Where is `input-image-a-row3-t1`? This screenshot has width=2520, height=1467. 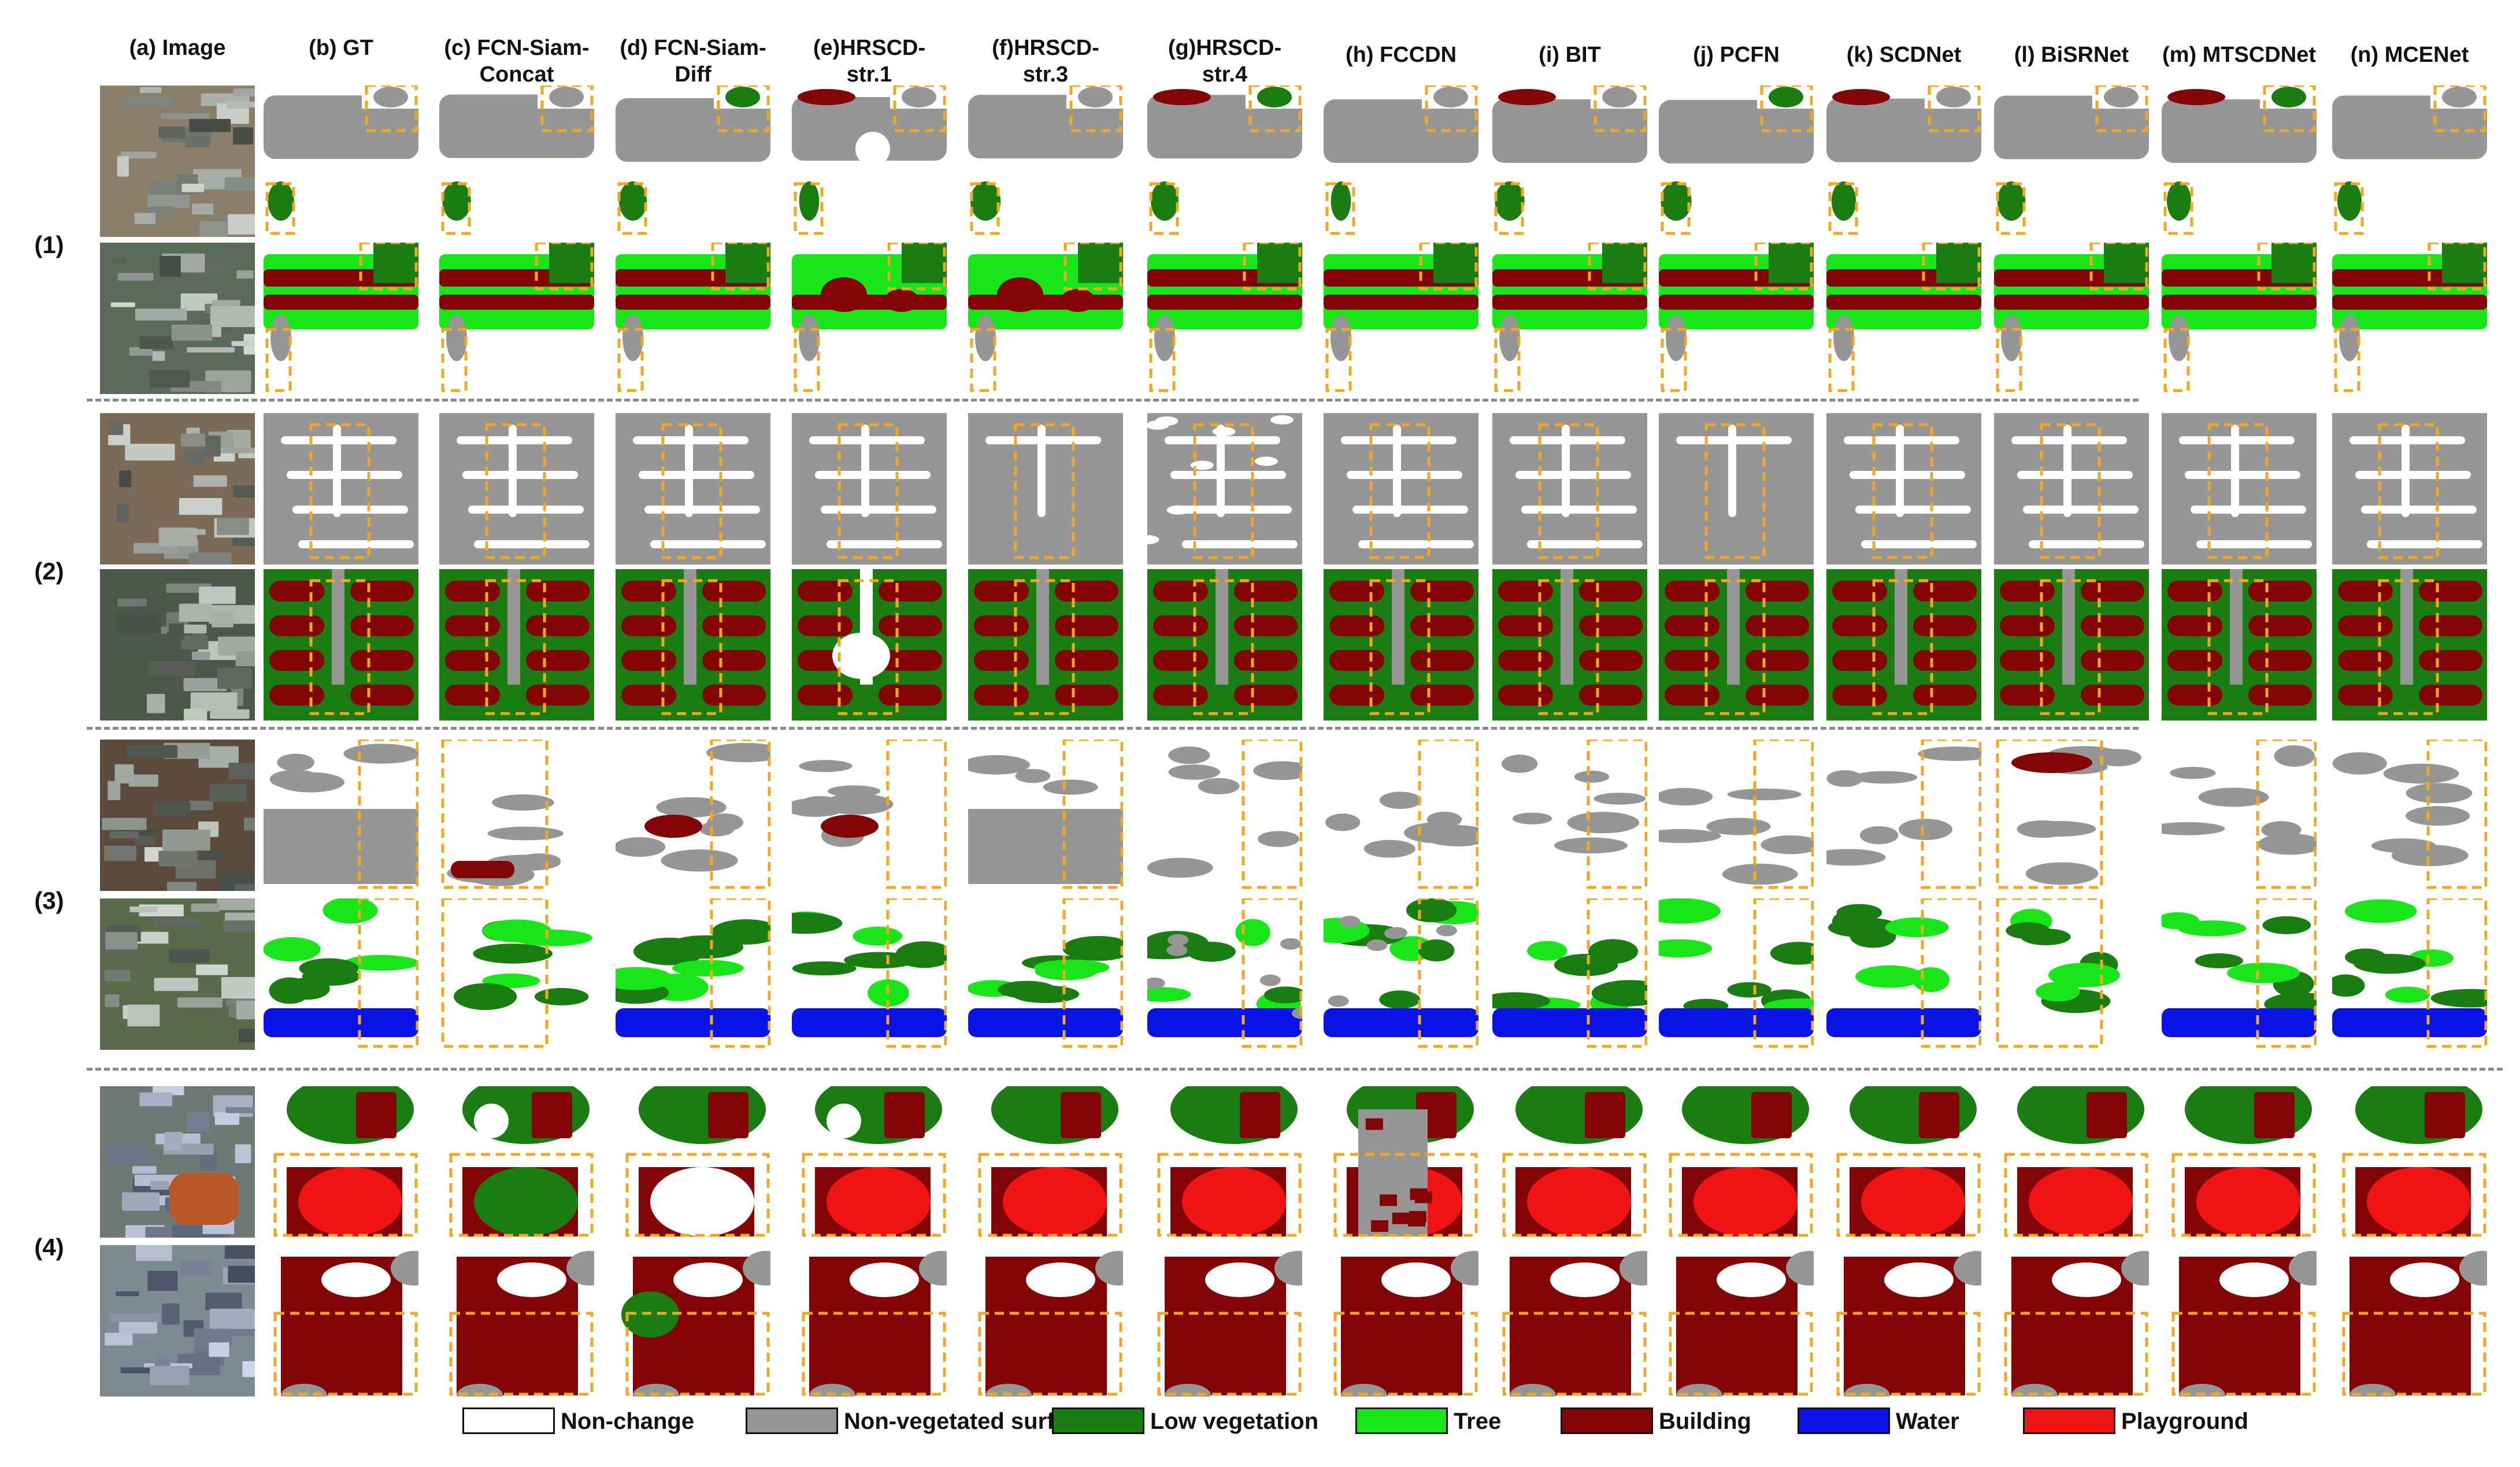
input-image-a-row3-t1 is located at coordinates (177, 815).